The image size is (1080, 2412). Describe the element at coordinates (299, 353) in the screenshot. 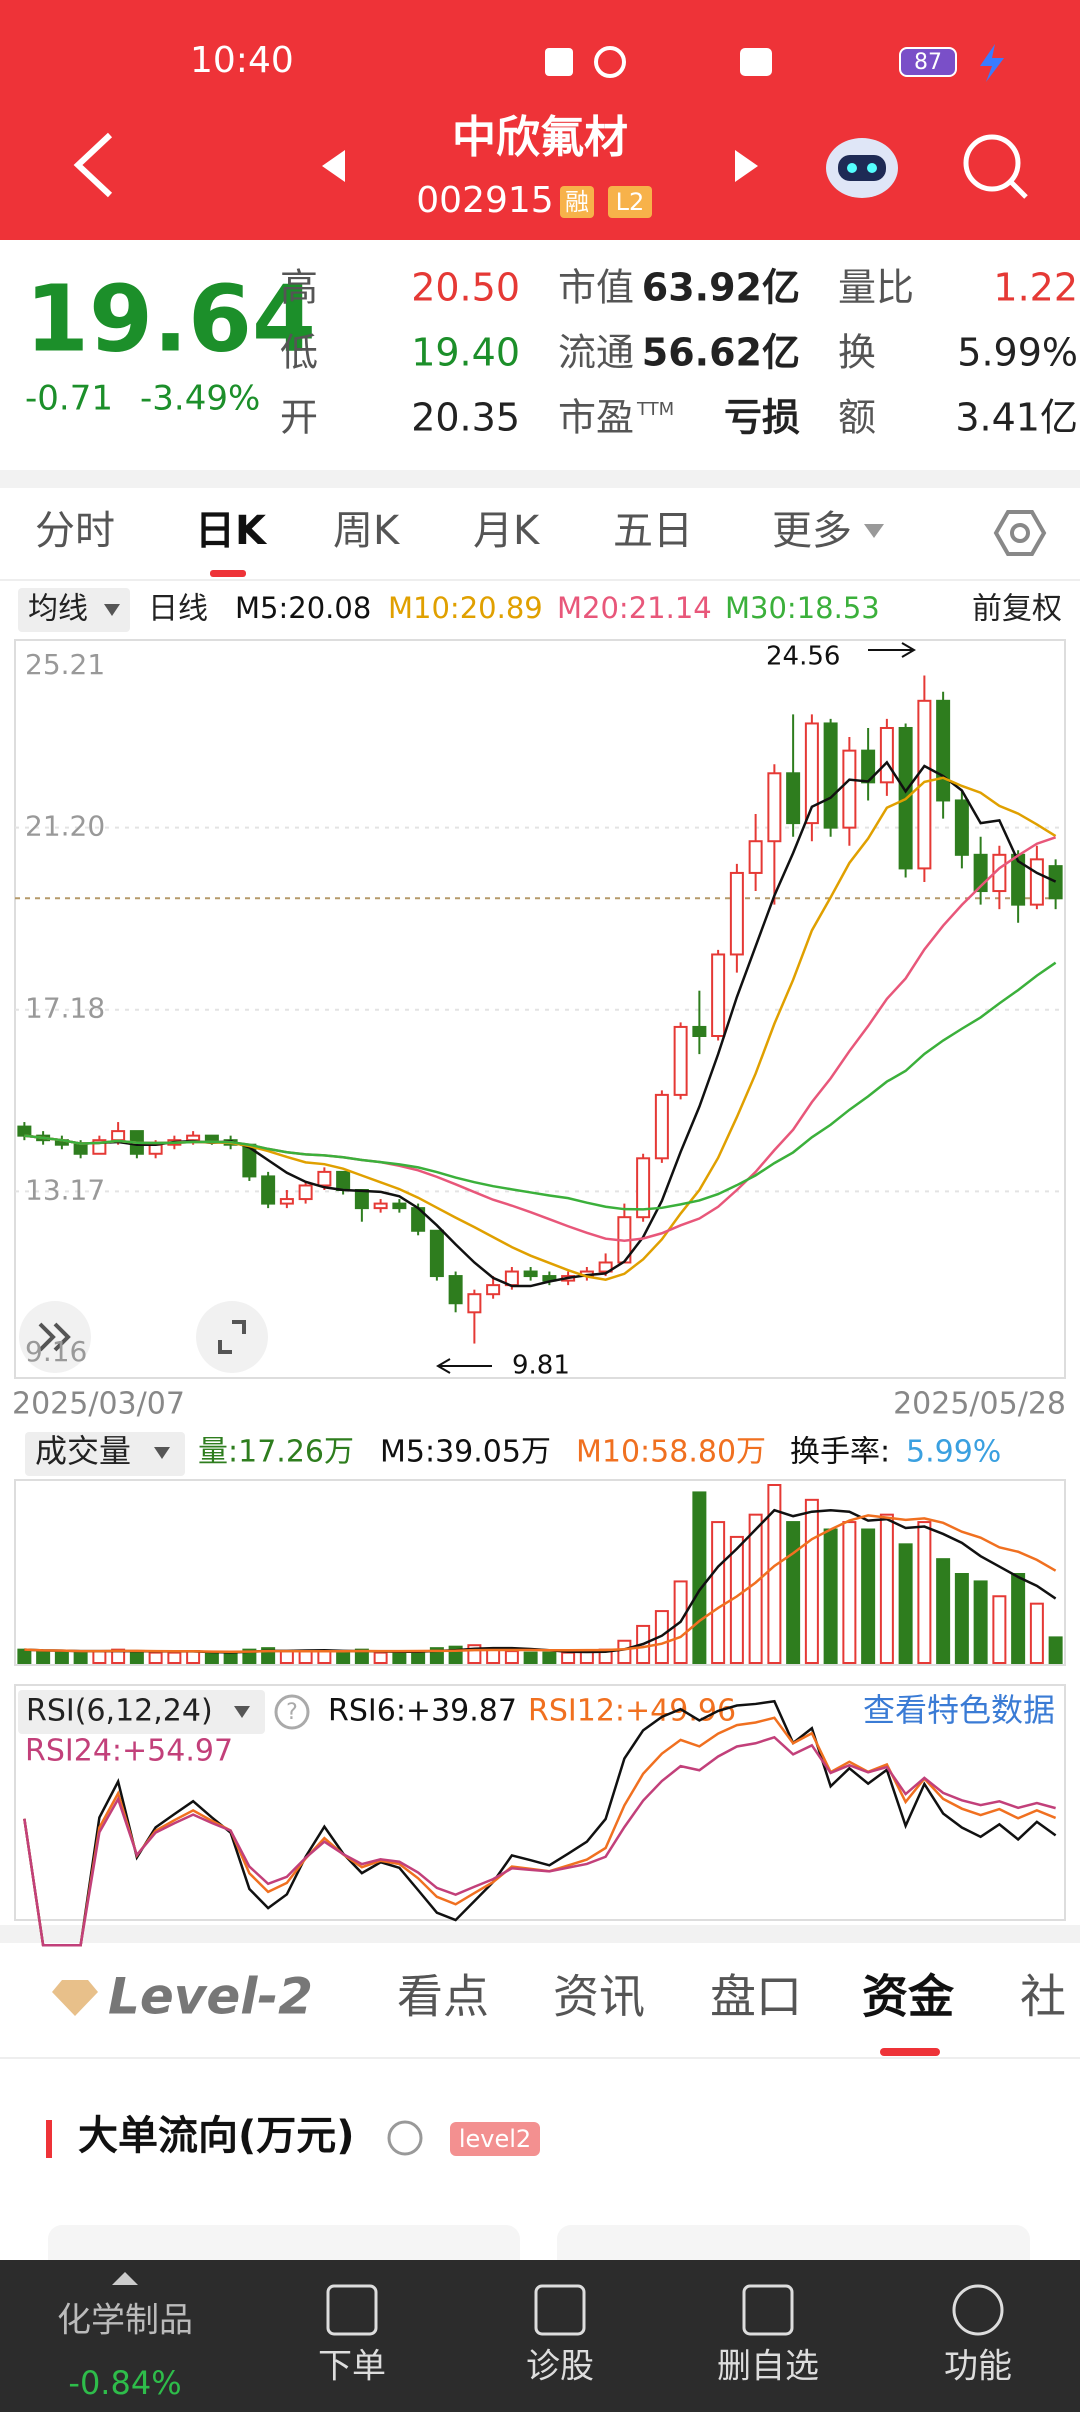

I see `field-label: 低` at that location.